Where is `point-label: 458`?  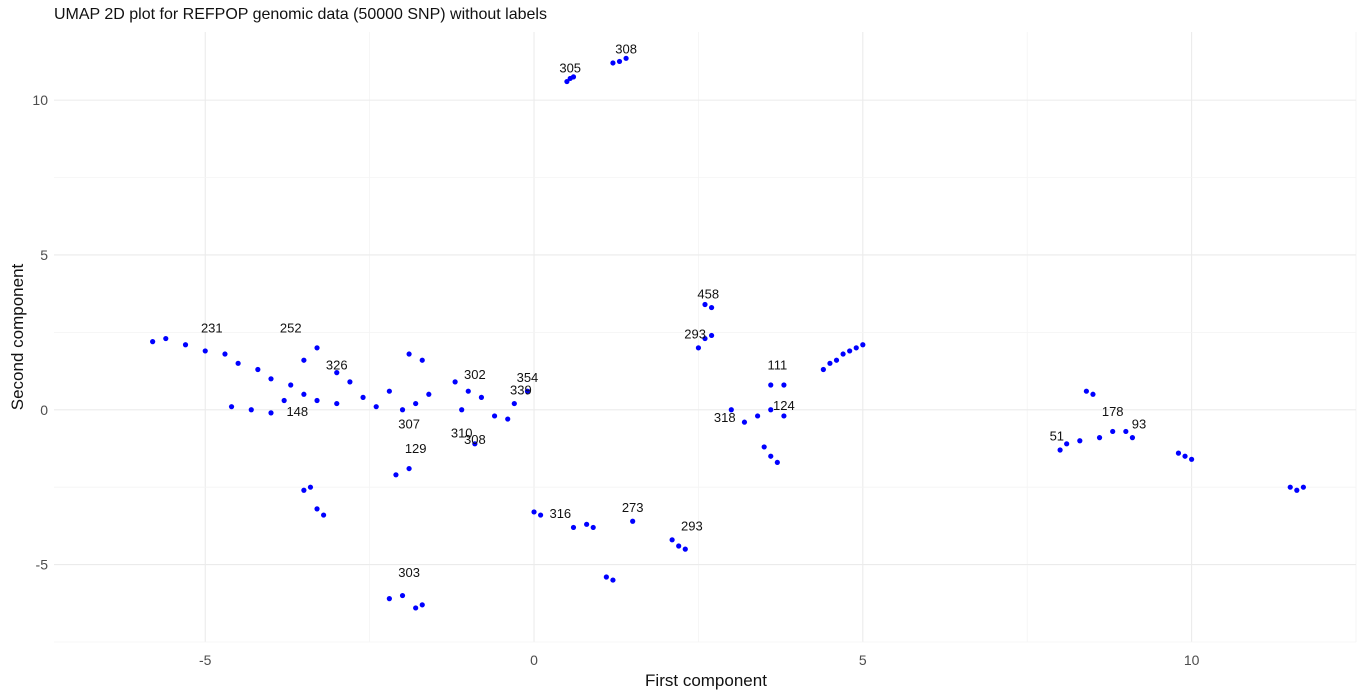
point-label: 458 is located at coordinates (708, 293).